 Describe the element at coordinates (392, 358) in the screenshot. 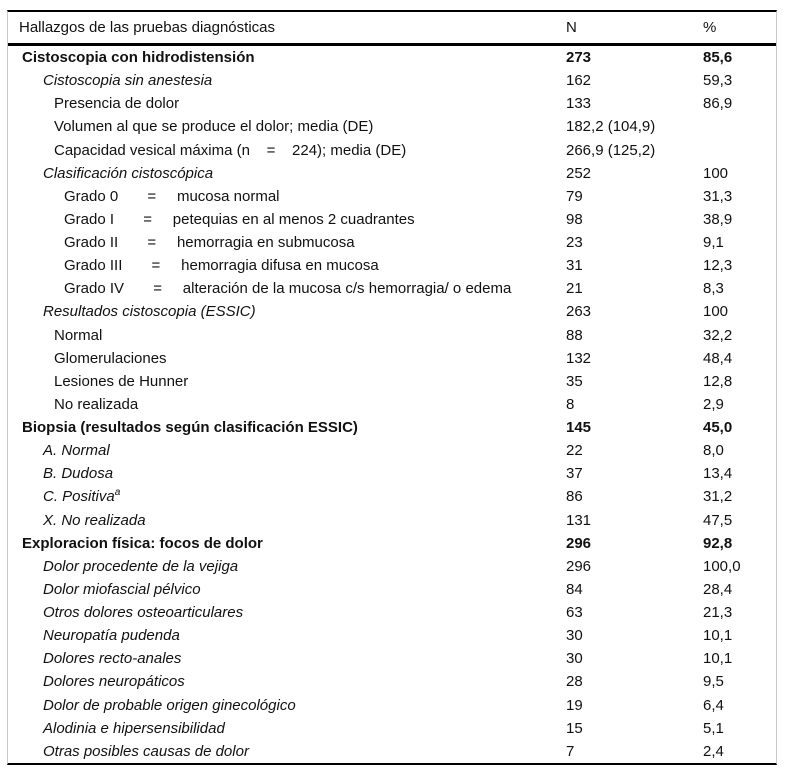

I see `table-row: Glomerulaciones 132 48,4` at that location.